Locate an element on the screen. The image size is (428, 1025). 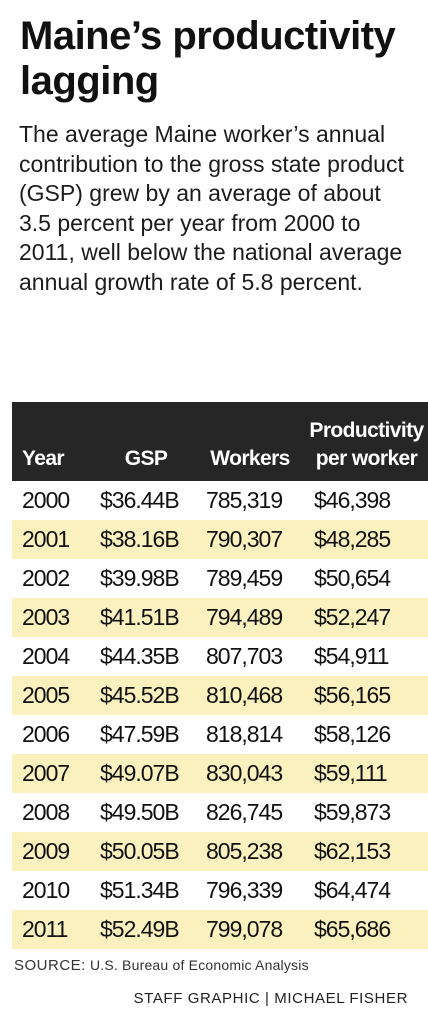
table-row: 2011 $52.49B 799,078 $65,686 is located at coordinates (220, 929).